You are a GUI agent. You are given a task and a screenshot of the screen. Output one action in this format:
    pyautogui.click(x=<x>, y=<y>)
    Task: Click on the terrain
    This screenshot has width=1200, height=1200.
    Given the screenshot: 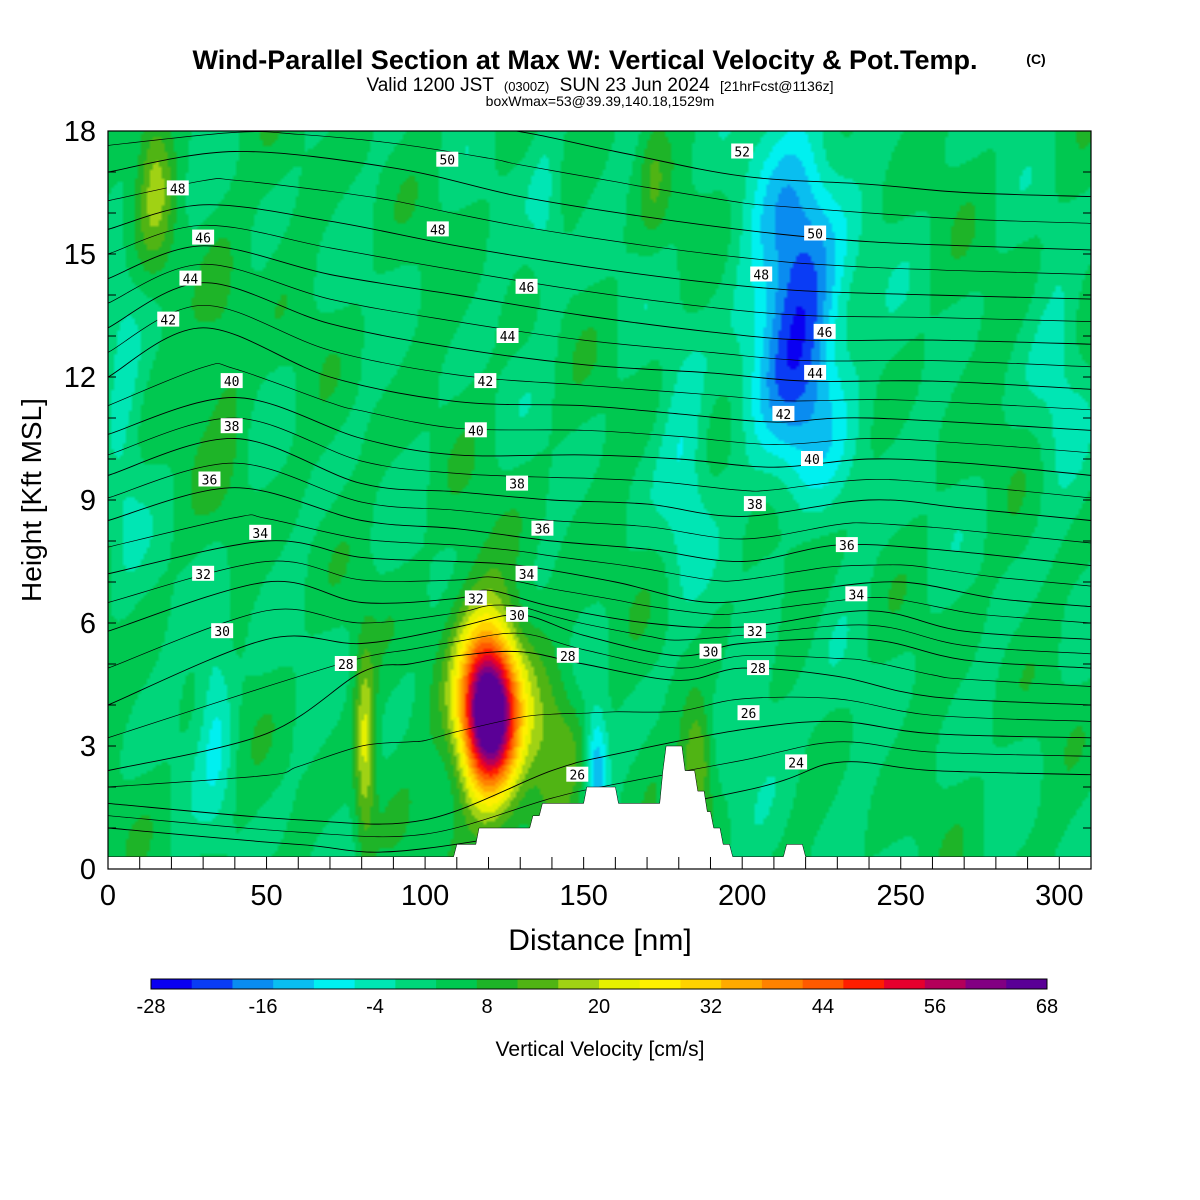 What is the action you would take?
    pyautogui.click(x=599, y=807)
    